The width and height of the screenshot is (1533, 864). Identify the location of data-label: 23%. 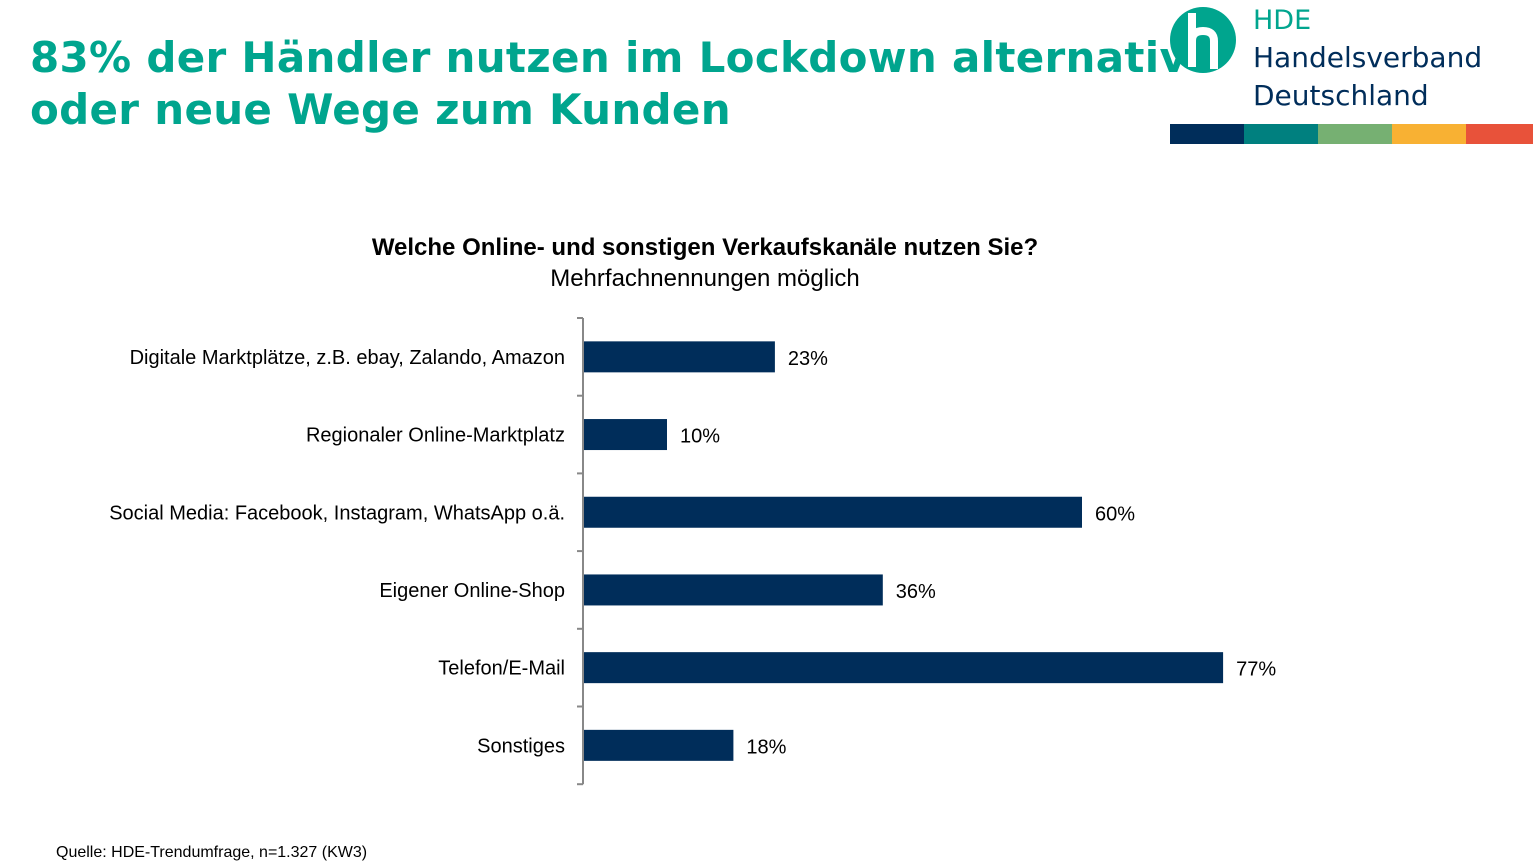
(808, 359).